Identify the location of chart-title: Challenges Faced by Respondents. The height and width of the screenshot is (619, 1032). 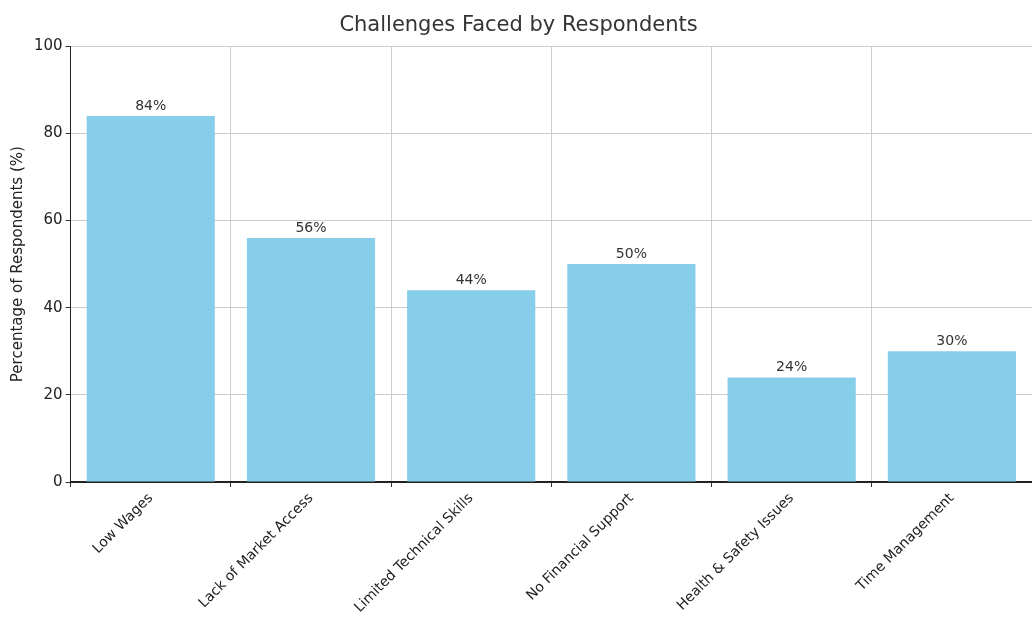
(518, 24).